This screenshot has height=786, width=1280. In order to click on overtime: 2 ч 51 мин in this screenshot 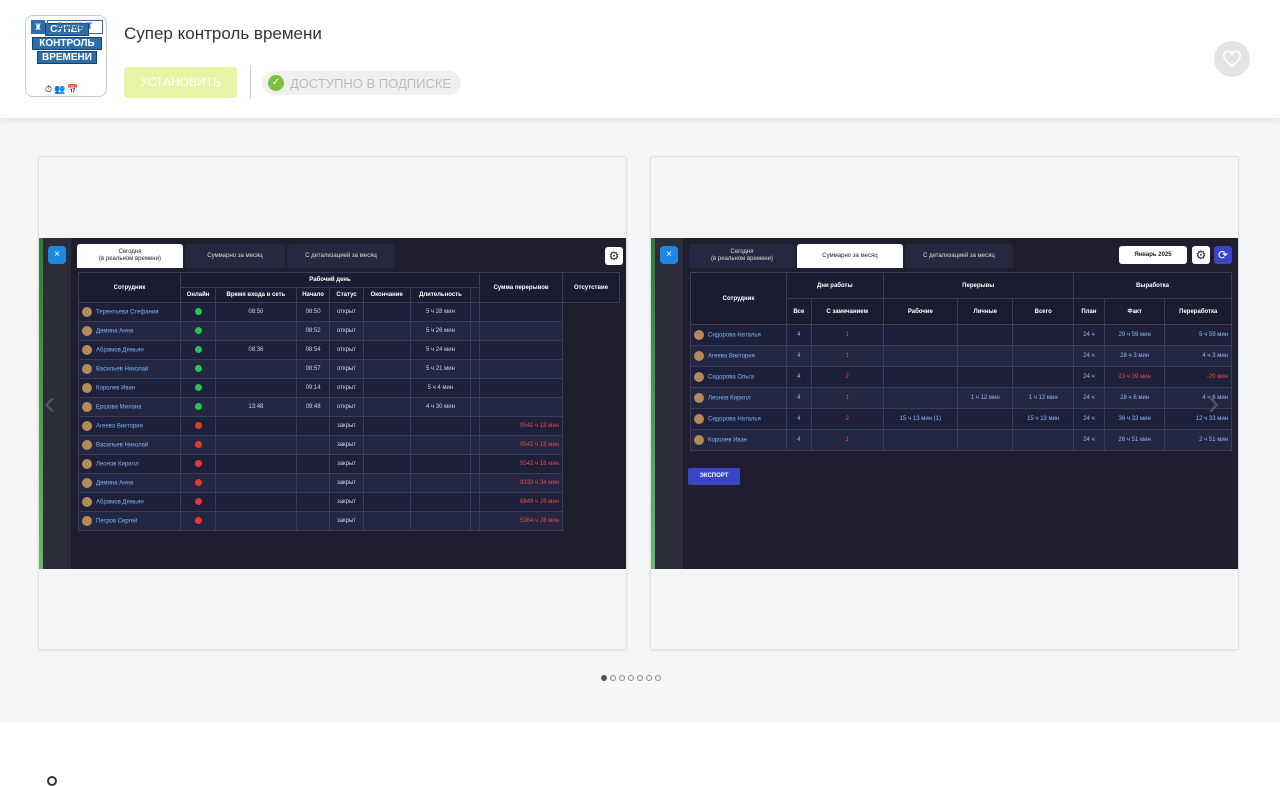, I will do `click(1198, 440)`.